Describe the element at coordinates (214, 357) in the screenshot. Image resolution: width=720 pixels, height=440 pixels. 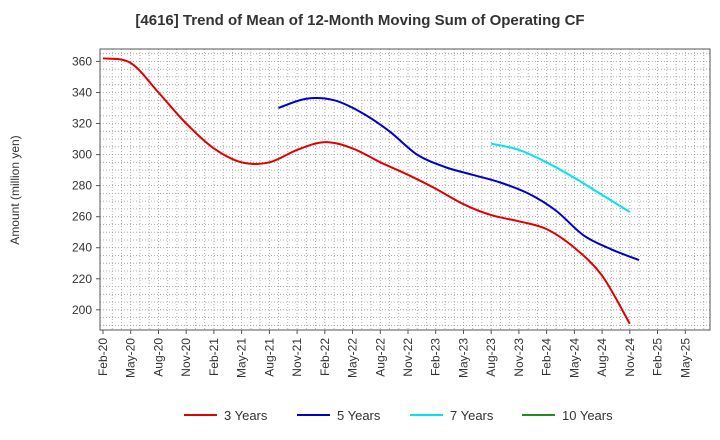
I see `x-tick-label: Feb-21` at that location.